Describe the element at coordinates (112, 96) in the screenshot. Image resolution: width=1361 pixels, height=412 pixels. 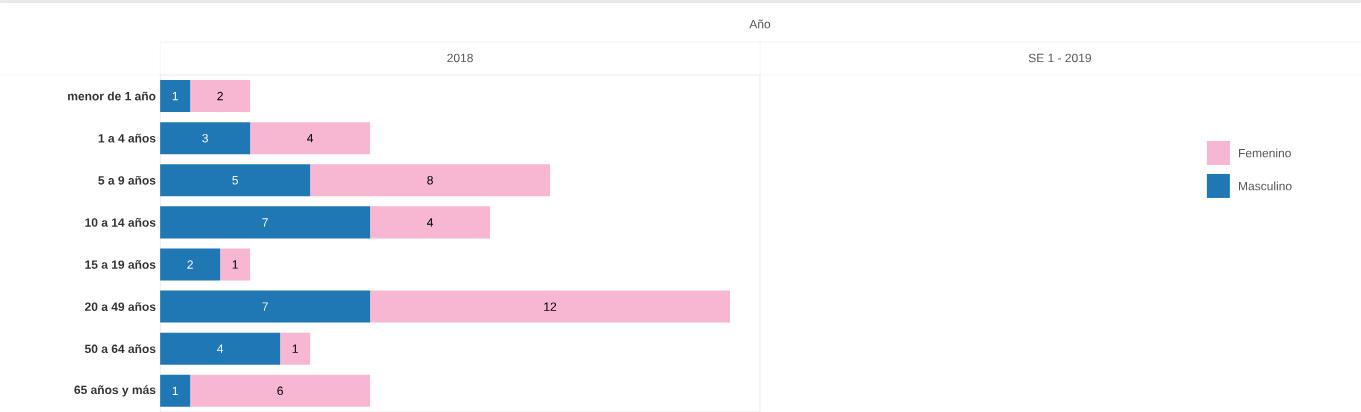
I see `y-tick-label: menor de 1 año` at that location.